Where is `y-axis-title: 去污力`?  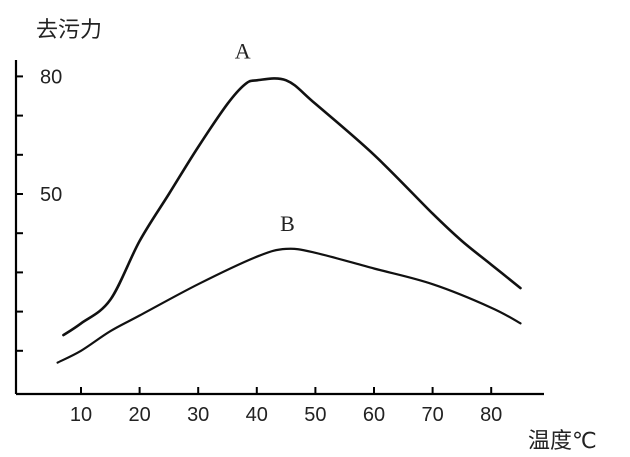
y-axis-title: 去污力 is located at coordinates (69, 30).